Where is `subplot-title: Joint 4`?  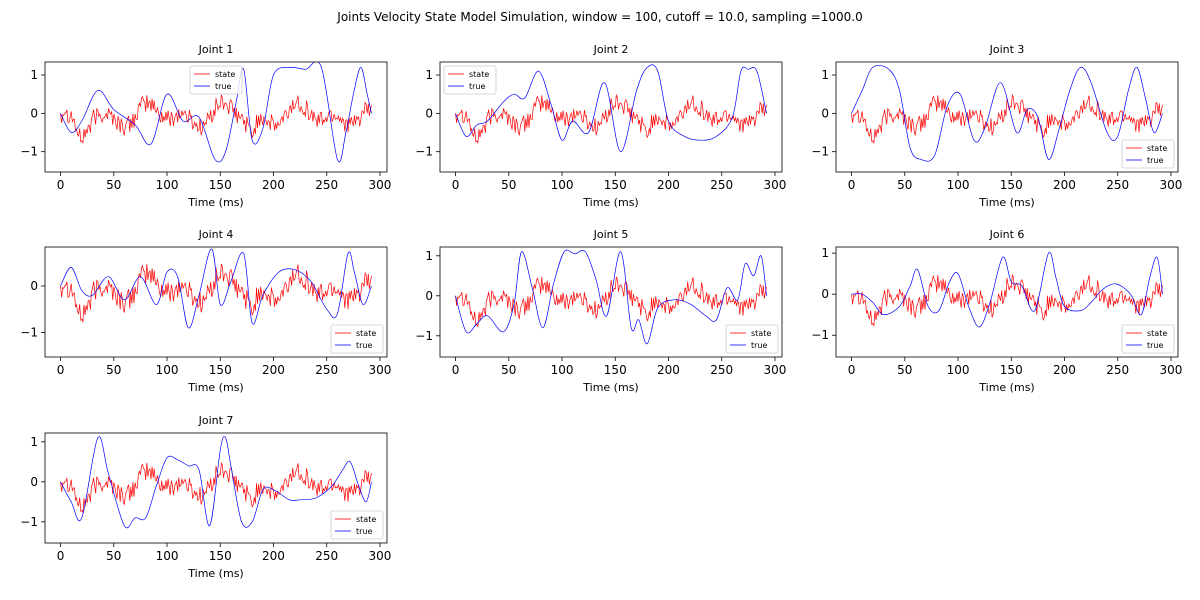
subplot-title: Joint 4 is located at coordinates (216, 234).